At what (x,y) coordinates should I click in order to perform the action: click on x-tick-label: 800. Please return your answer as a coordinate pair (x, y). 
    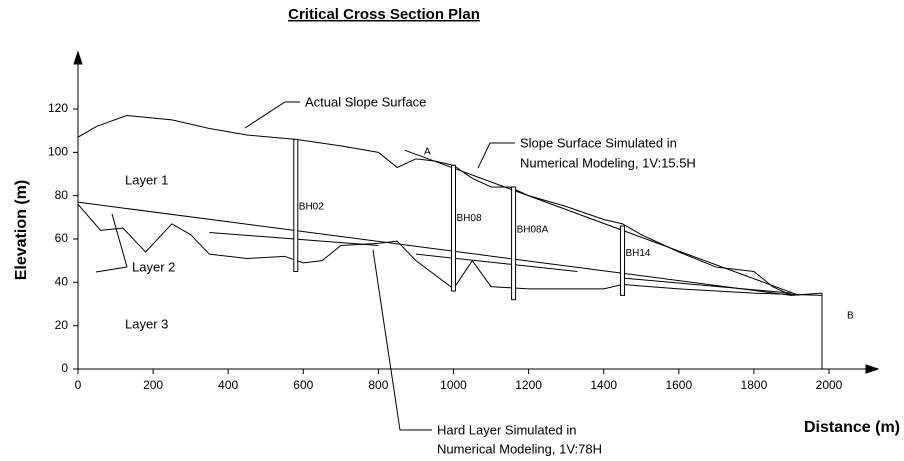
    Looking at the image, I should click on (378, 385).